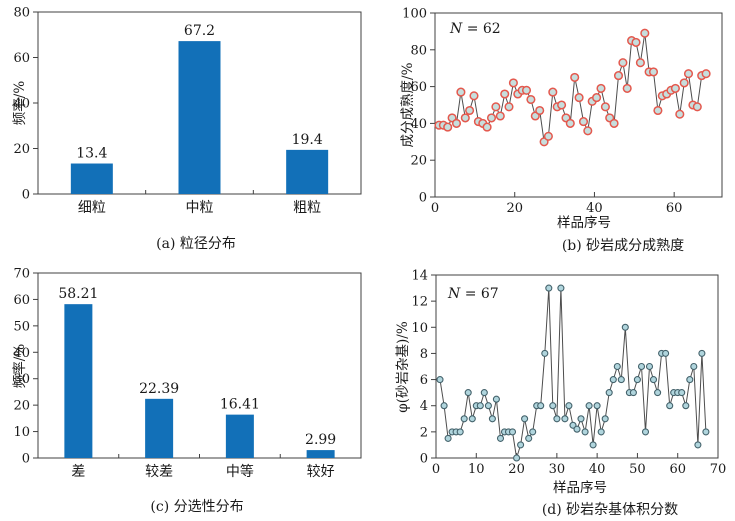  I want to click on y-tick-label: 80, so click(21, 13).